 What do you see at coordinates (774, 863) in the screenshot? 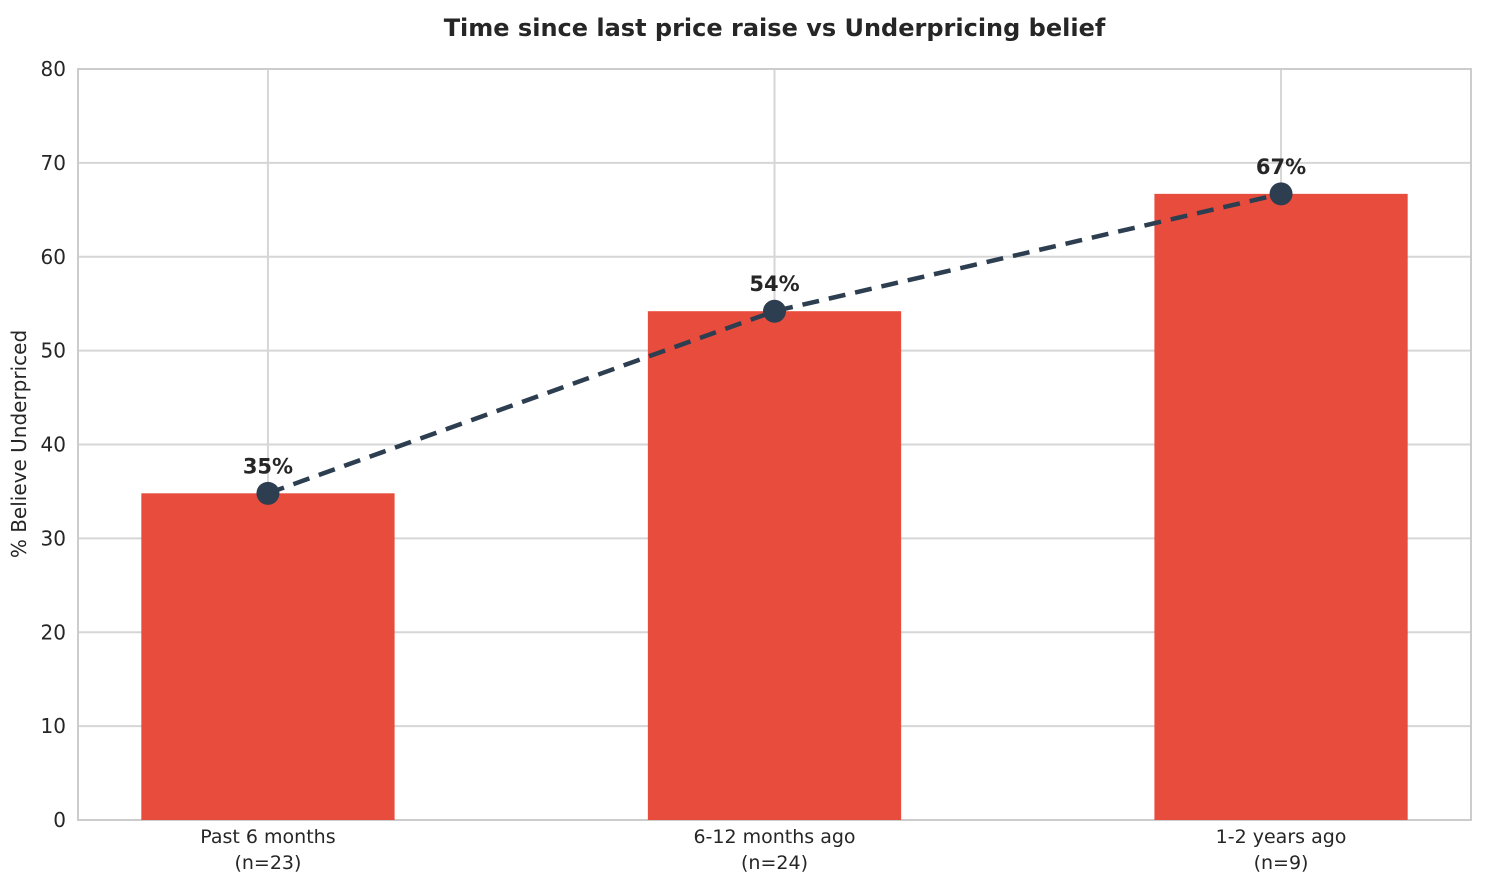
I see `x-tick-sublabel: (n=24)` at bounding box center [774, 863].